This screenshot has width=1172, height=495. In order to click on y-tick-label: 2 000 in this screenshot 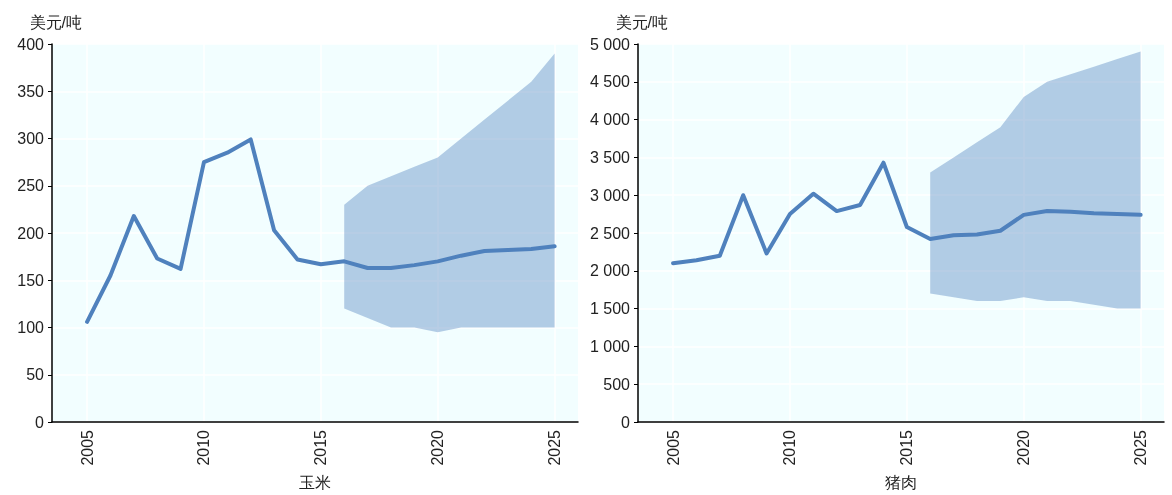, I will do `click(610, 271)`.